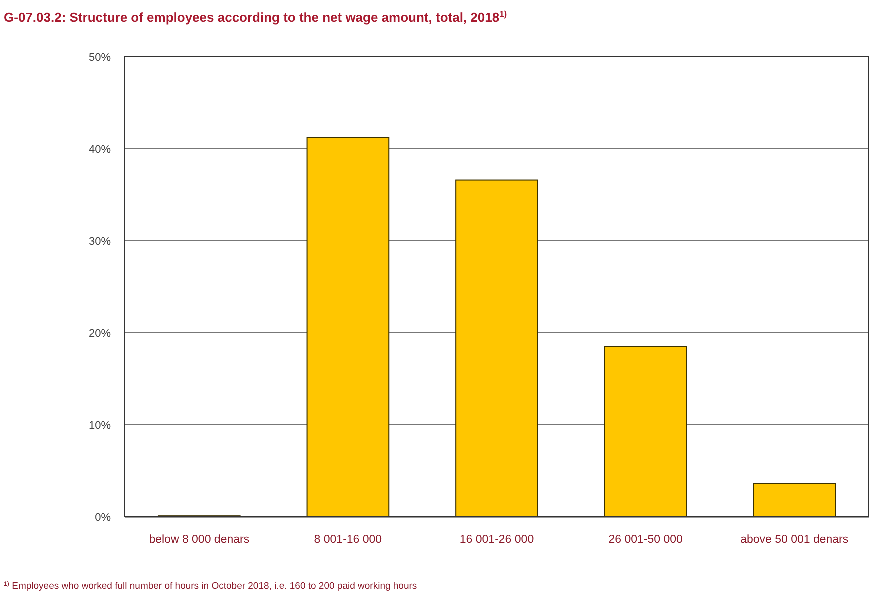  What do you see at coordinates (348, 540) in the screenshot?
I see `x-tick-label: 8 001-16 000` at bounding box center [348, 540].